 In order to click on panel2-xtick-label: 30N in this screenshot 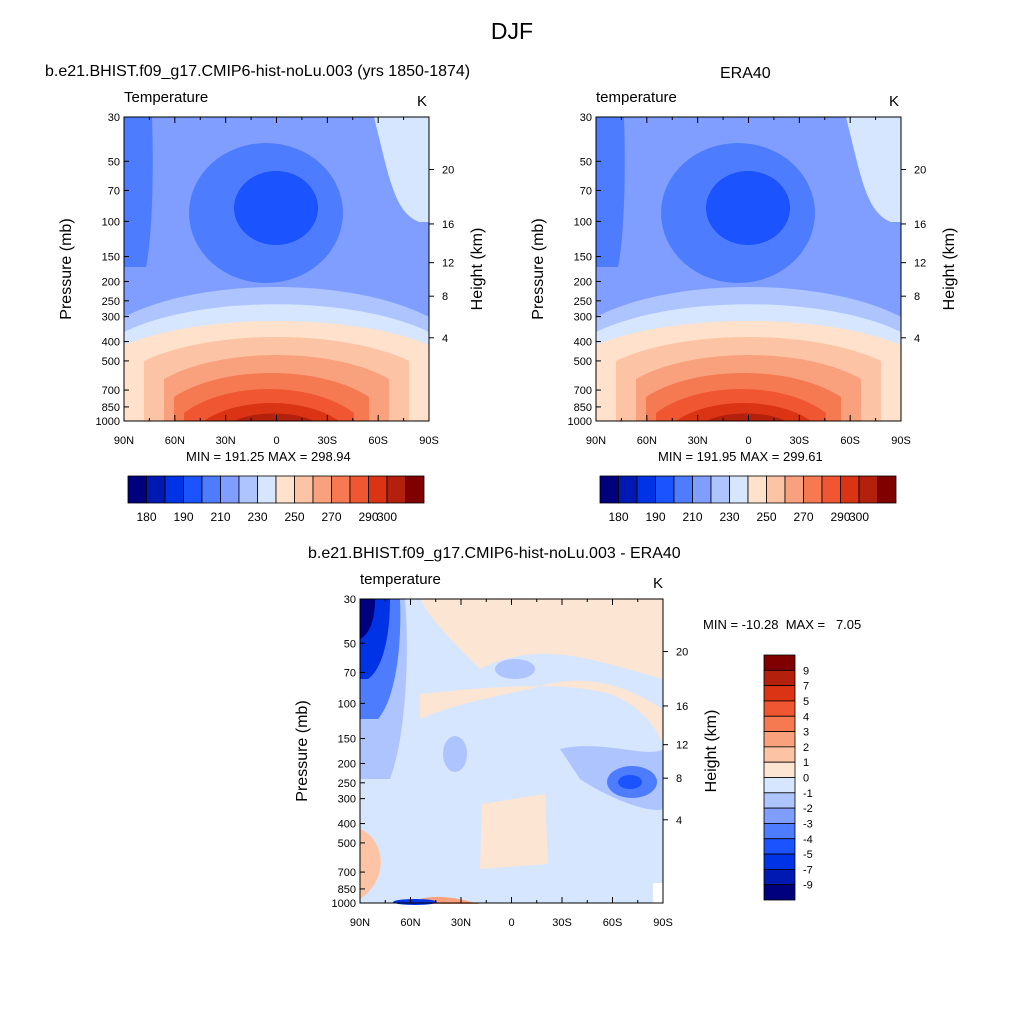, I will do `click(698, 441)`.